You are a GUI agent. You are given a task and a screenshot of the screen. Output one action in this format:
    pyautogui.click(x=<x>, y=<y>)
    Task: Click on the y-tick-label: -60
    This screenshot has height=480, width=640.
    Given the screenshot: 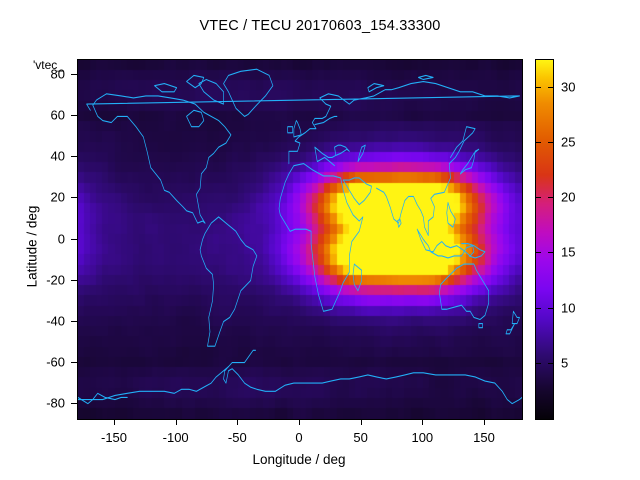 What is the action you would take?
    pyautogui.click(x=55, y=362)
    